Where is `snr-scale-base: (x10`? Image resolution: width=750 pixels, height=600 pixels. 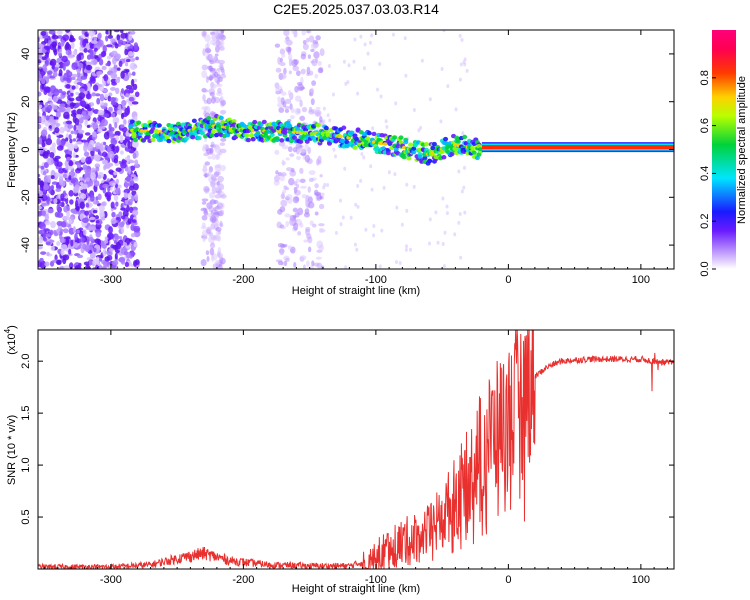 snr-scale-base: (x10 is located at coordinates (12, 343).